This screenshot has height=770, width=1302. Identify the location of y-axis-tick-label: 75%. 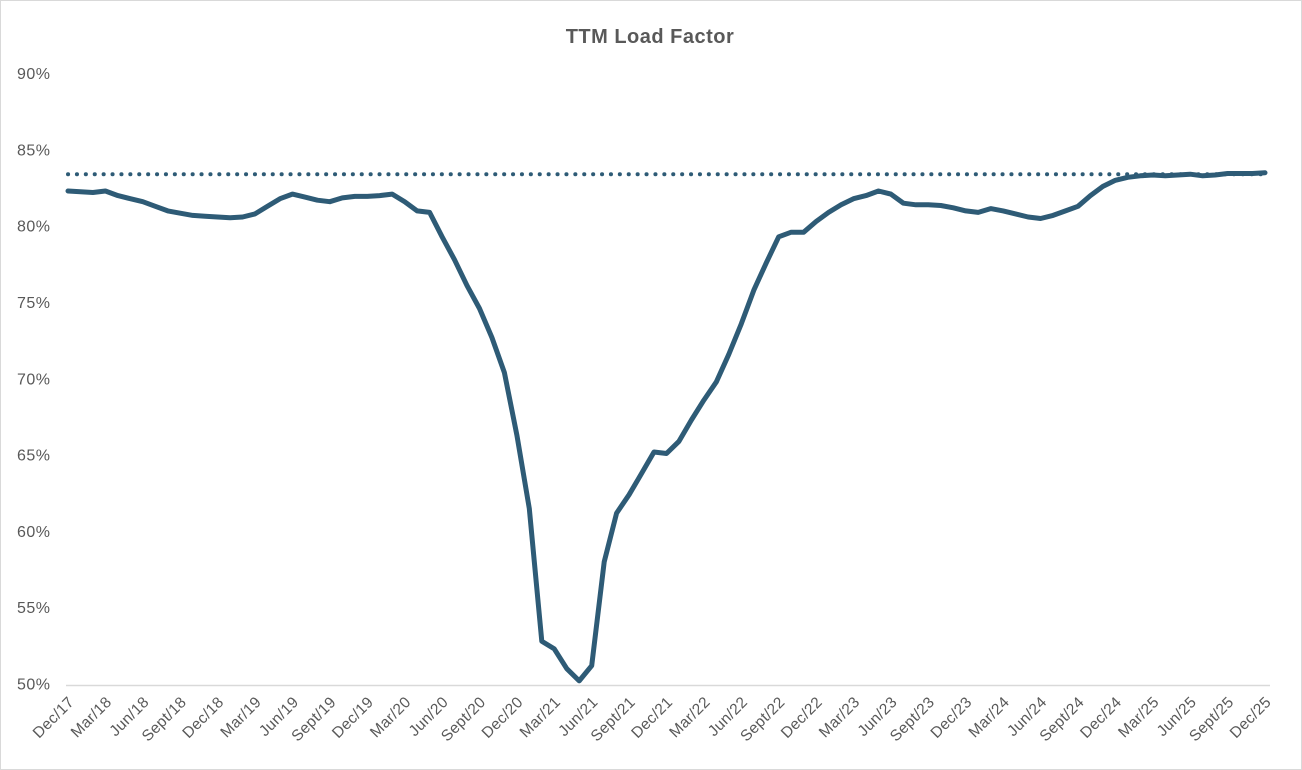
(34, 303).